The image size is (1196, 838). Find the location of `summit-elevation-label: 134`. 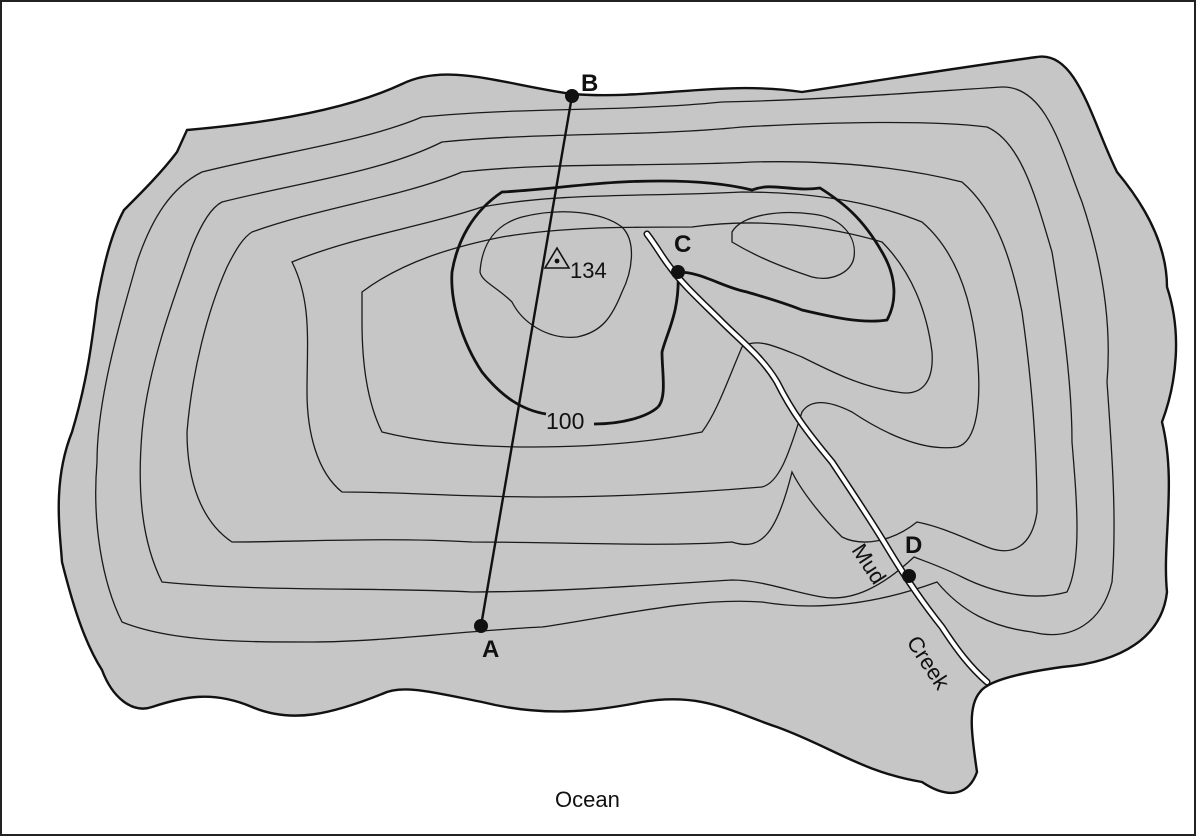

summit-elevation-label: 134 is located at coordinates (588, 270).